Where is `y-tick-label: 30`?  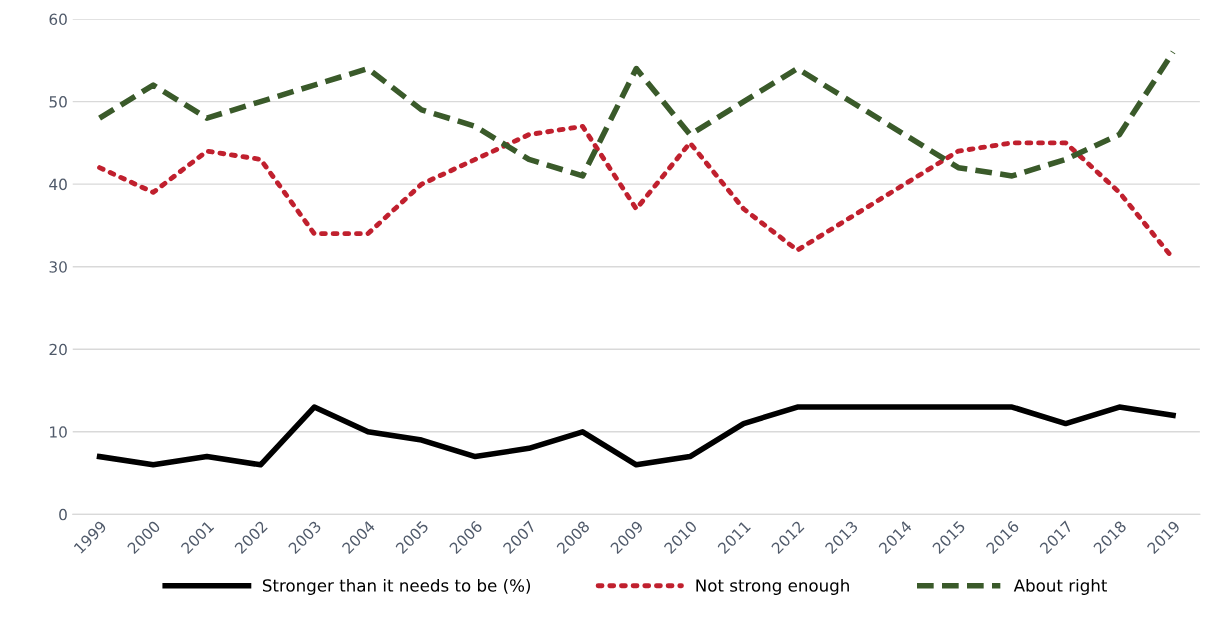
y-tick-label: 30 is located at coordinates (58, 267).